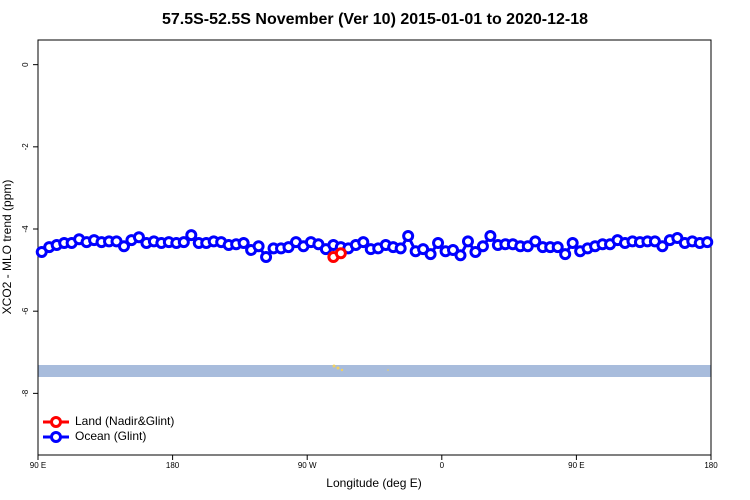 This screenshot has height=500, width=750. What do you see at coordinates (7, 247) in the screenshot?
I see `y-axis-label: XCO2 - MLO trend (ppm)` at bounding box center [7, 247].